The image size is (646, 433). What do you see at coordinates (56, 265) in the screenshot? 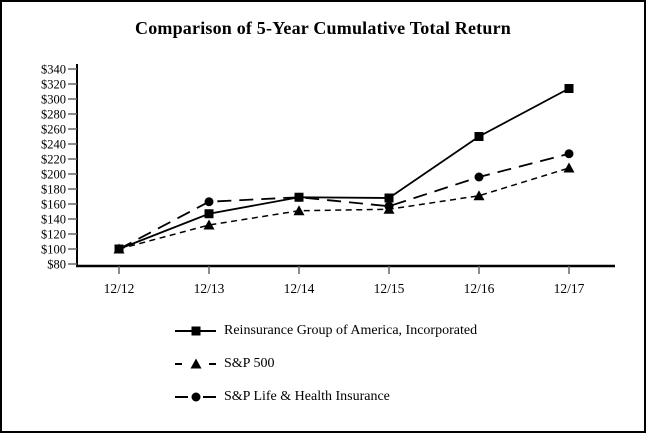
I see `y-tick-label: $80` at bounding box center [56, 265].